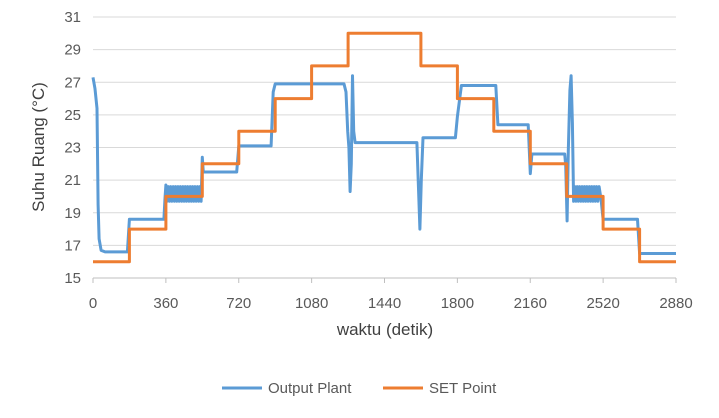  I want to click on y-tick-label: 17, so click(72, 245).